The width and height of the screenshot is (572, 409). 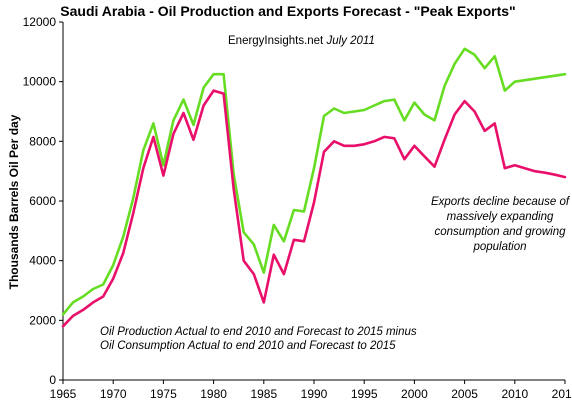 I want to click on x-tick-label: 1965, so click(x=63, y=394).